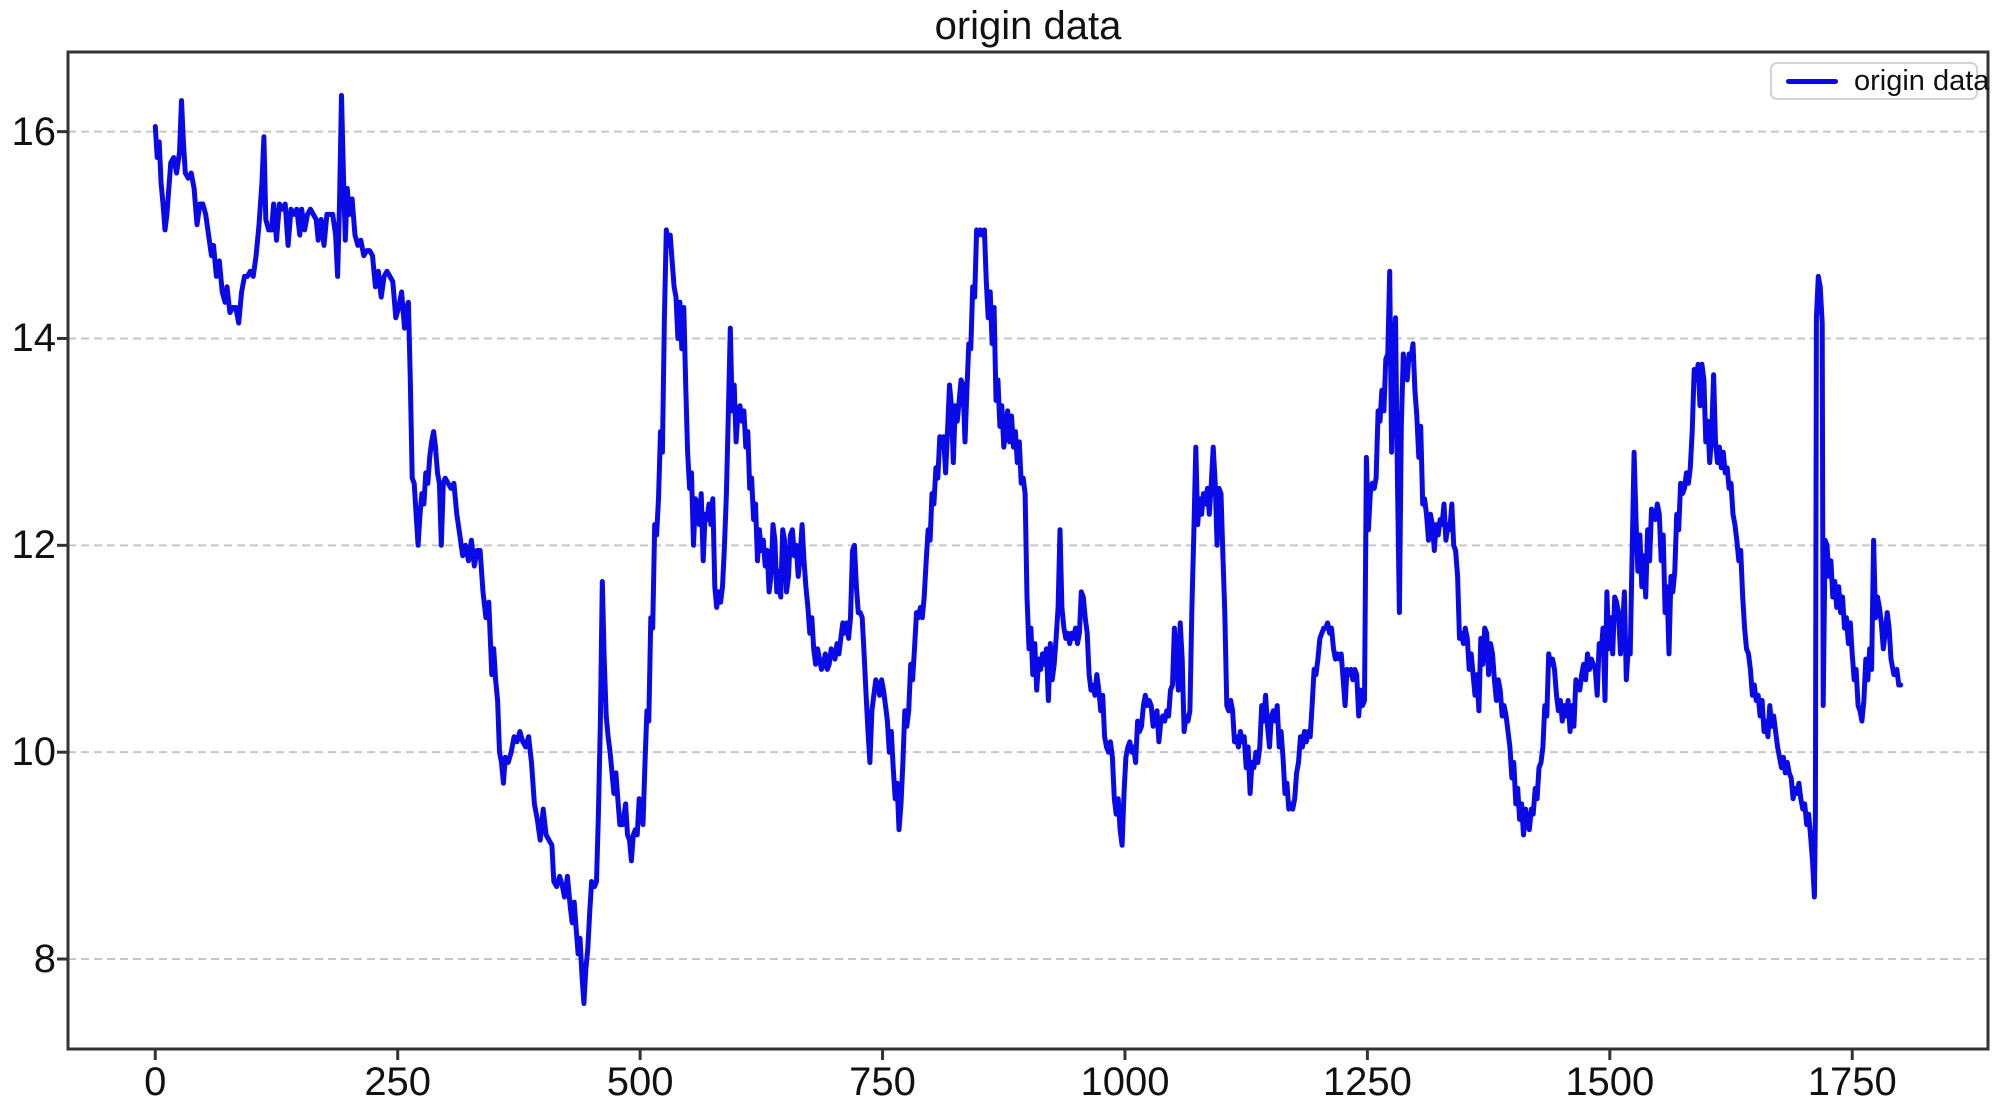 This screenshot has width=2000, height=1114. Describe the element at coordinates (34, 338) in the screenshot. I see `y-tick-label-14: 14` at that location.